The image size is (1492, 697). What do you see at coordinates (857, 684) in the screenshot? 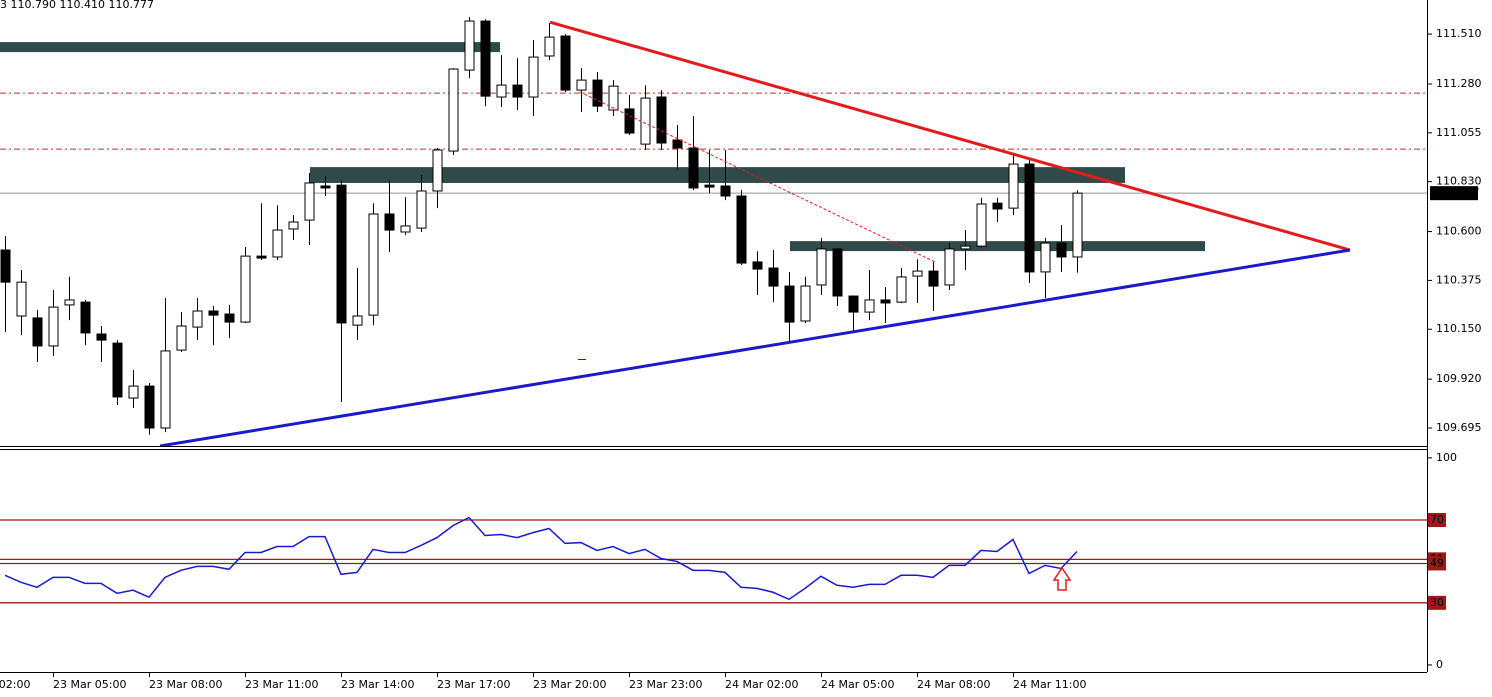
I see `x-tick-label: 24 Mar 05:00` at bounding box center [857, 684].